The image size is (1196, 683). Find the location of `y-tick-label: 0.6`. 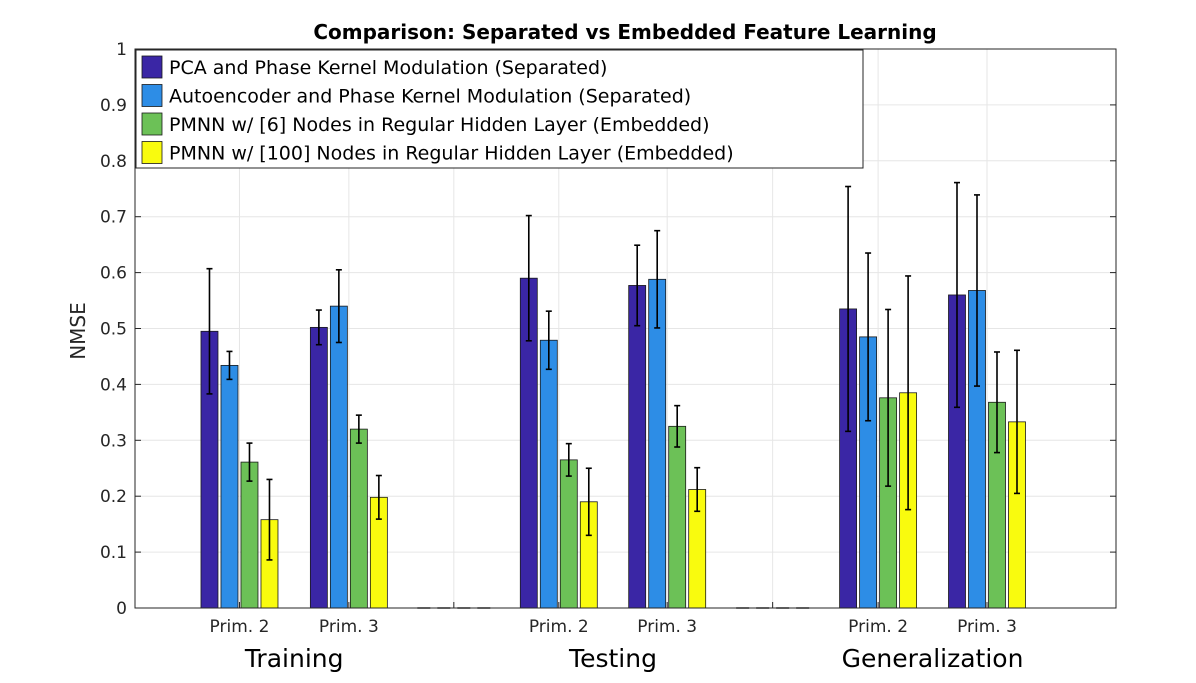

y-tick-label: 0.6 is located at coordinates (113, 274).